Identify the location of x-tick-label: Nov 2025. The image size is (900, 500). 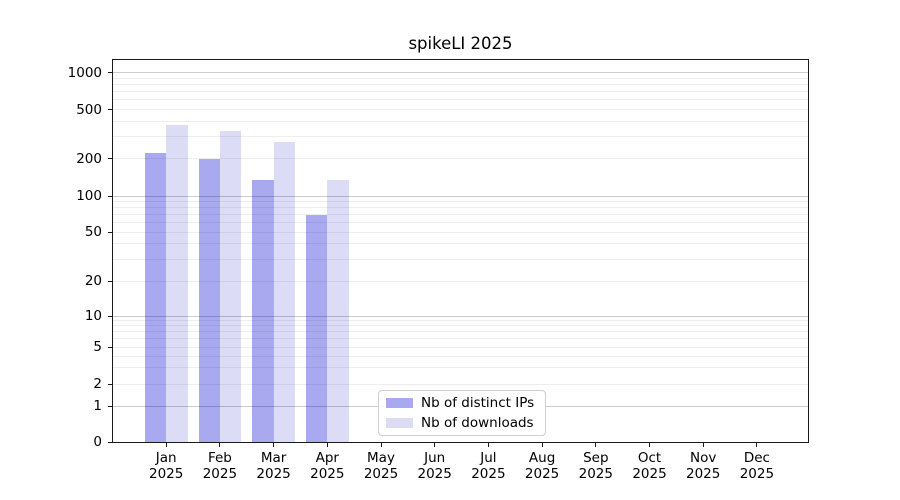
(703, 466).